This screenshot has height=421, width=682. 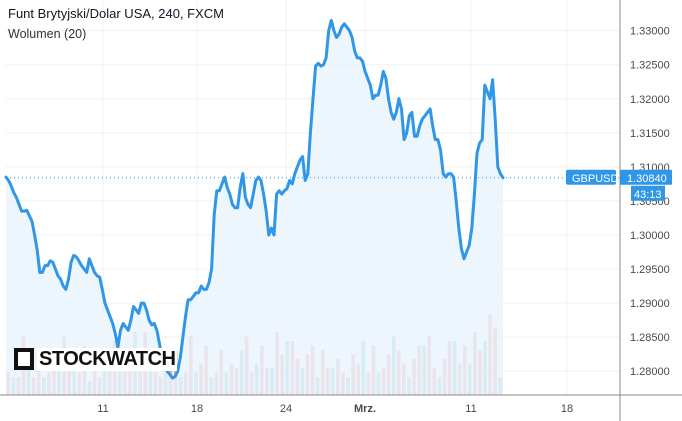 I want to click on logo-text: STOCKWATCH, so click(x=107, y=359).